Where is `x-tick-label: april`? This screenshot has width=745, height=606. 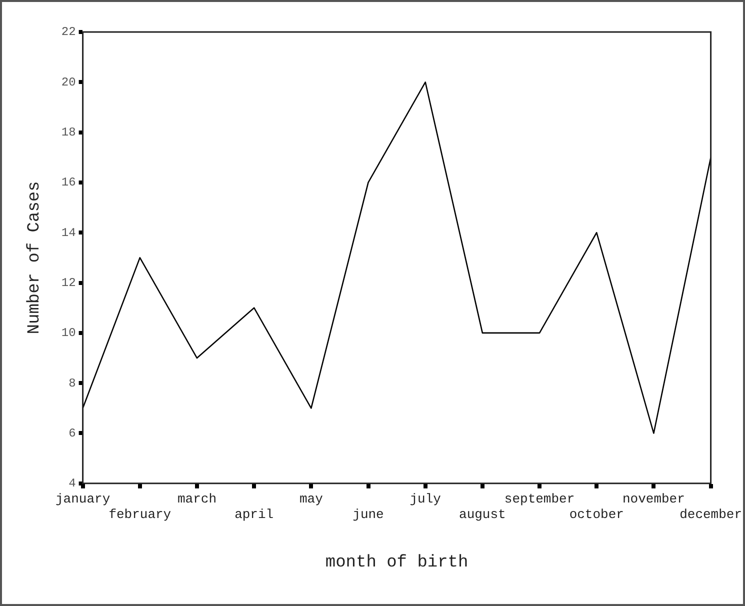
x-tick-label: april is located at coordinates (254, 514).